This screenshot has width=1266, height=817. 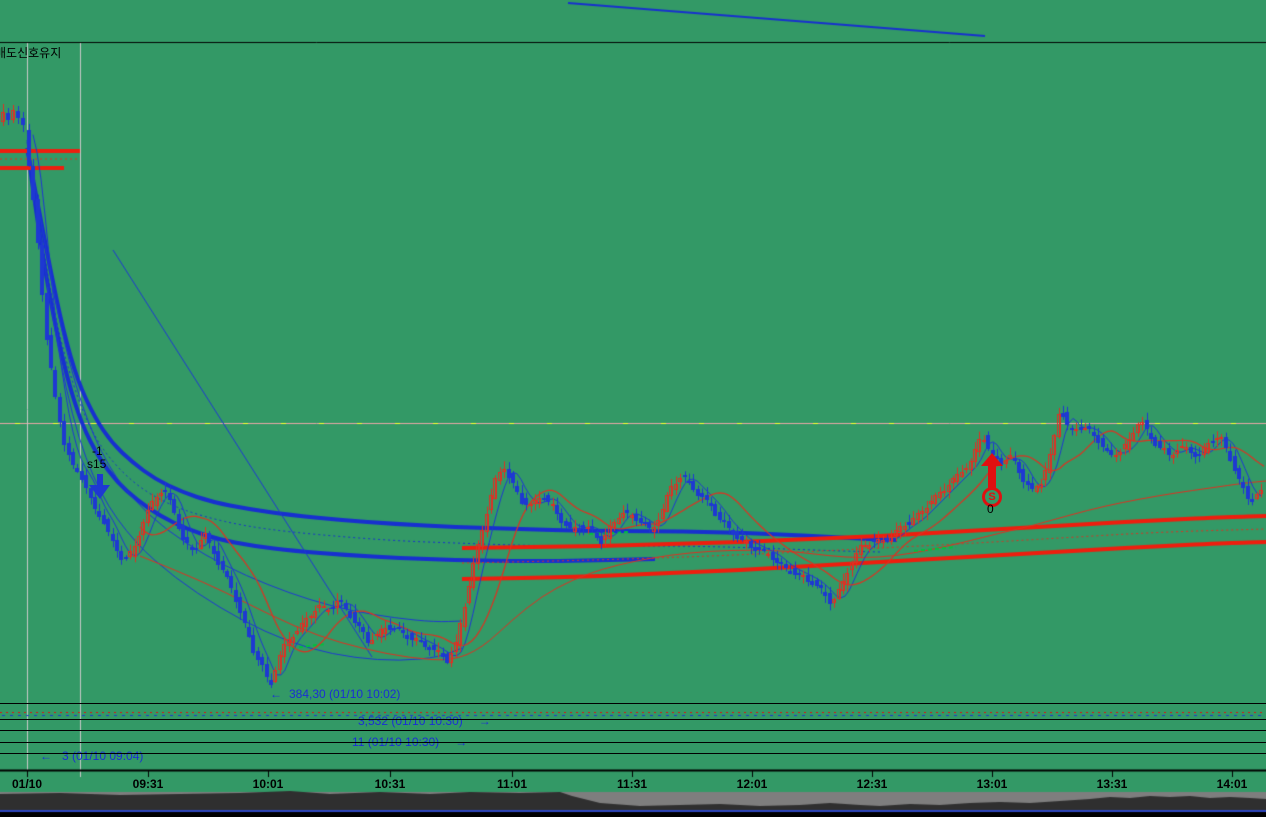 I want to click on time-axis-label: 13:31, so click(x=1112, y=784).